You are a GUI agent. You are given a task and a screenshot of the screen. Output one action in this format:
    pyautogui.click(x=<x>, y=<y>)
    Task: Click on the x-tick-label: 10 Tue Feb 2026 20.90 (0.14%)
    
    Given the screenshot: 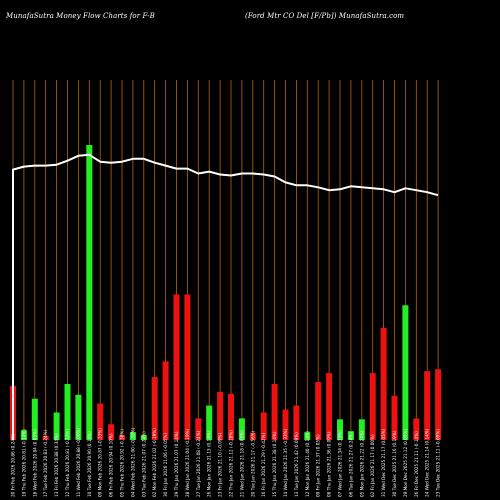 What is the action you would take?
    pyautogui.click(x=89, y=464)
    